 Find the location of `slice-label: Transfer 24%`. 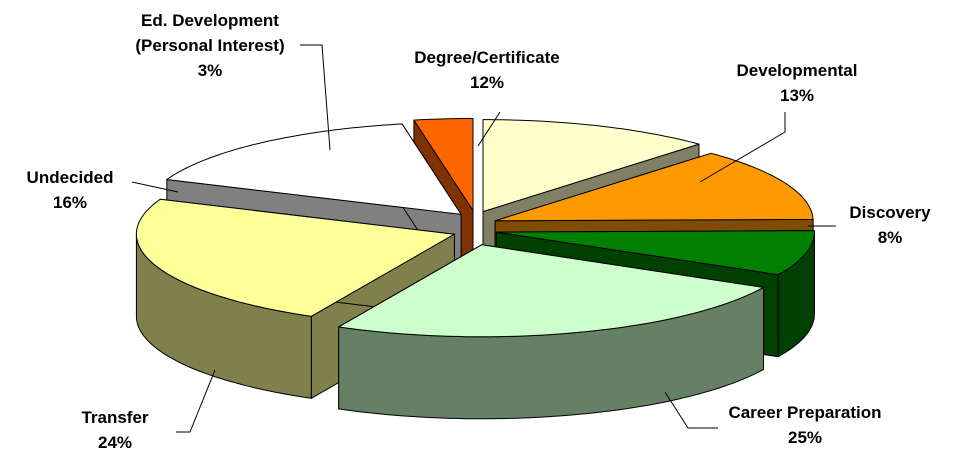

slice-label: Transfer 24% is located at coordinates (115, 430).